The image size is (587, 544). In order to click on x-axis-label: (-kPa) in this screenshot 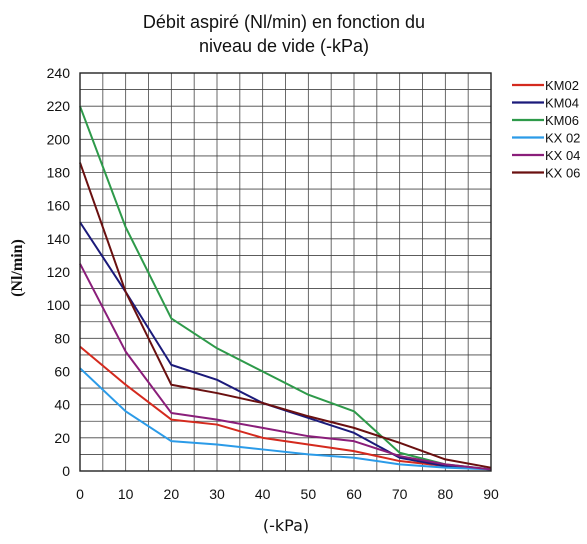, I will do `click(286, 525)`.